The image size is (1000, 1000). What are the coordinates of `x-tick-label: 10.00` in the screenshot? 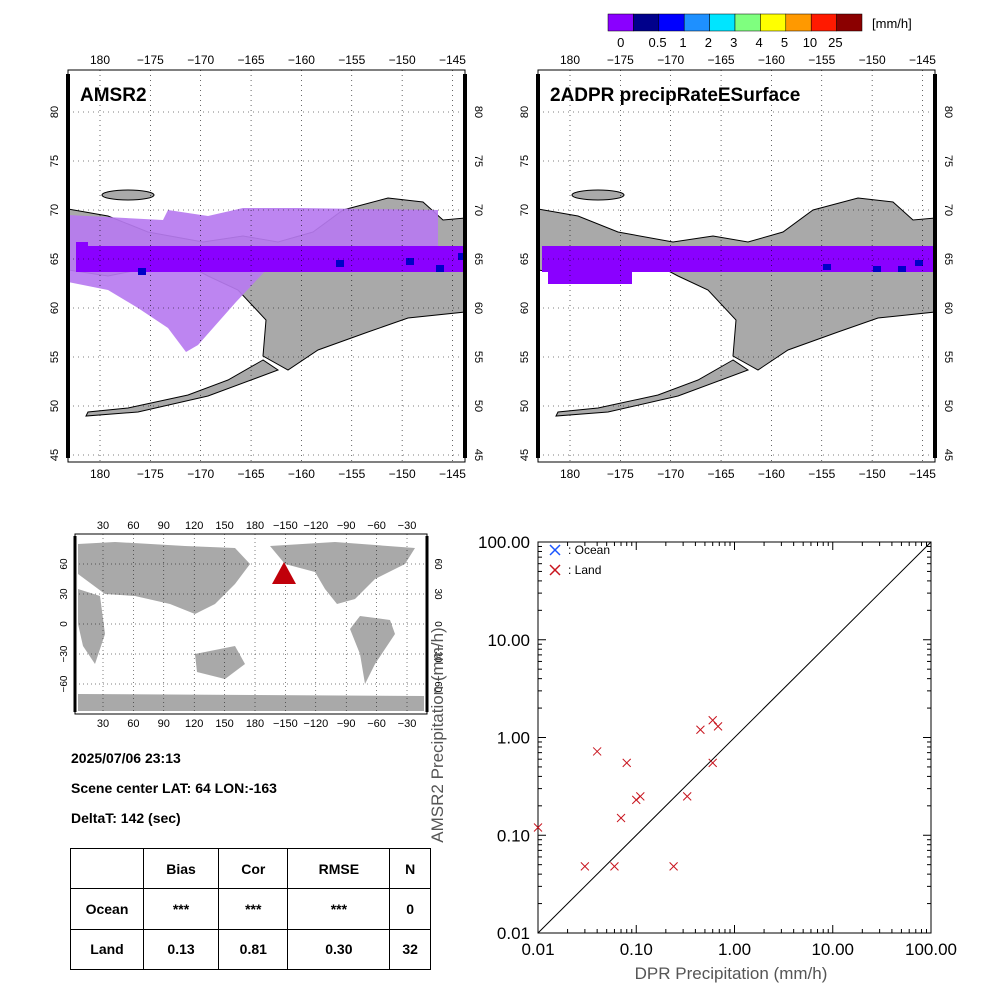 It's located at (832, 949).